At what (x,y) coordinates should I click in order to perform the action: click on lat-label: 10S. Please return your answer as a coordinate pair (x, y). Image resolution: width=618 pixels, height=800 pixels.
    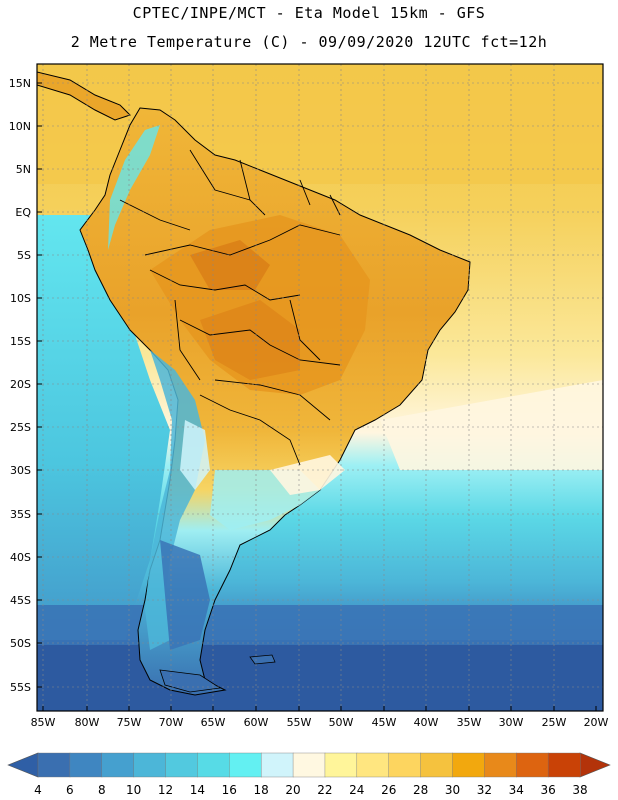
    Looking at the image, I should click on (20, 298).